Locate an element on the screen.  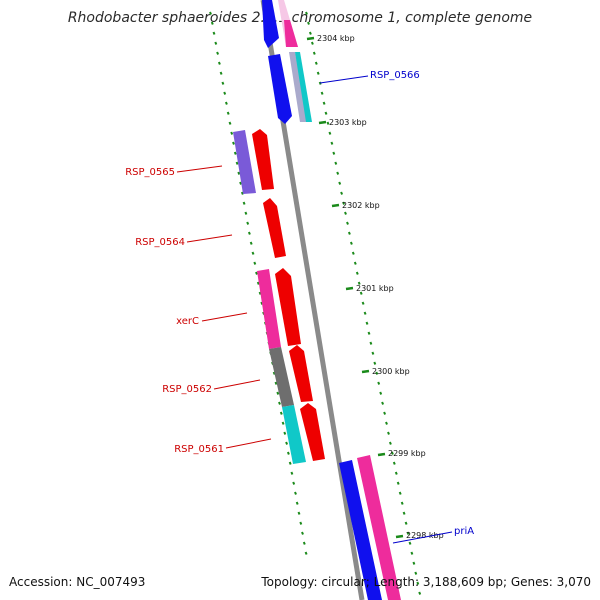
gene-feature-rsp0561-b is located at coordinates (312, 432).